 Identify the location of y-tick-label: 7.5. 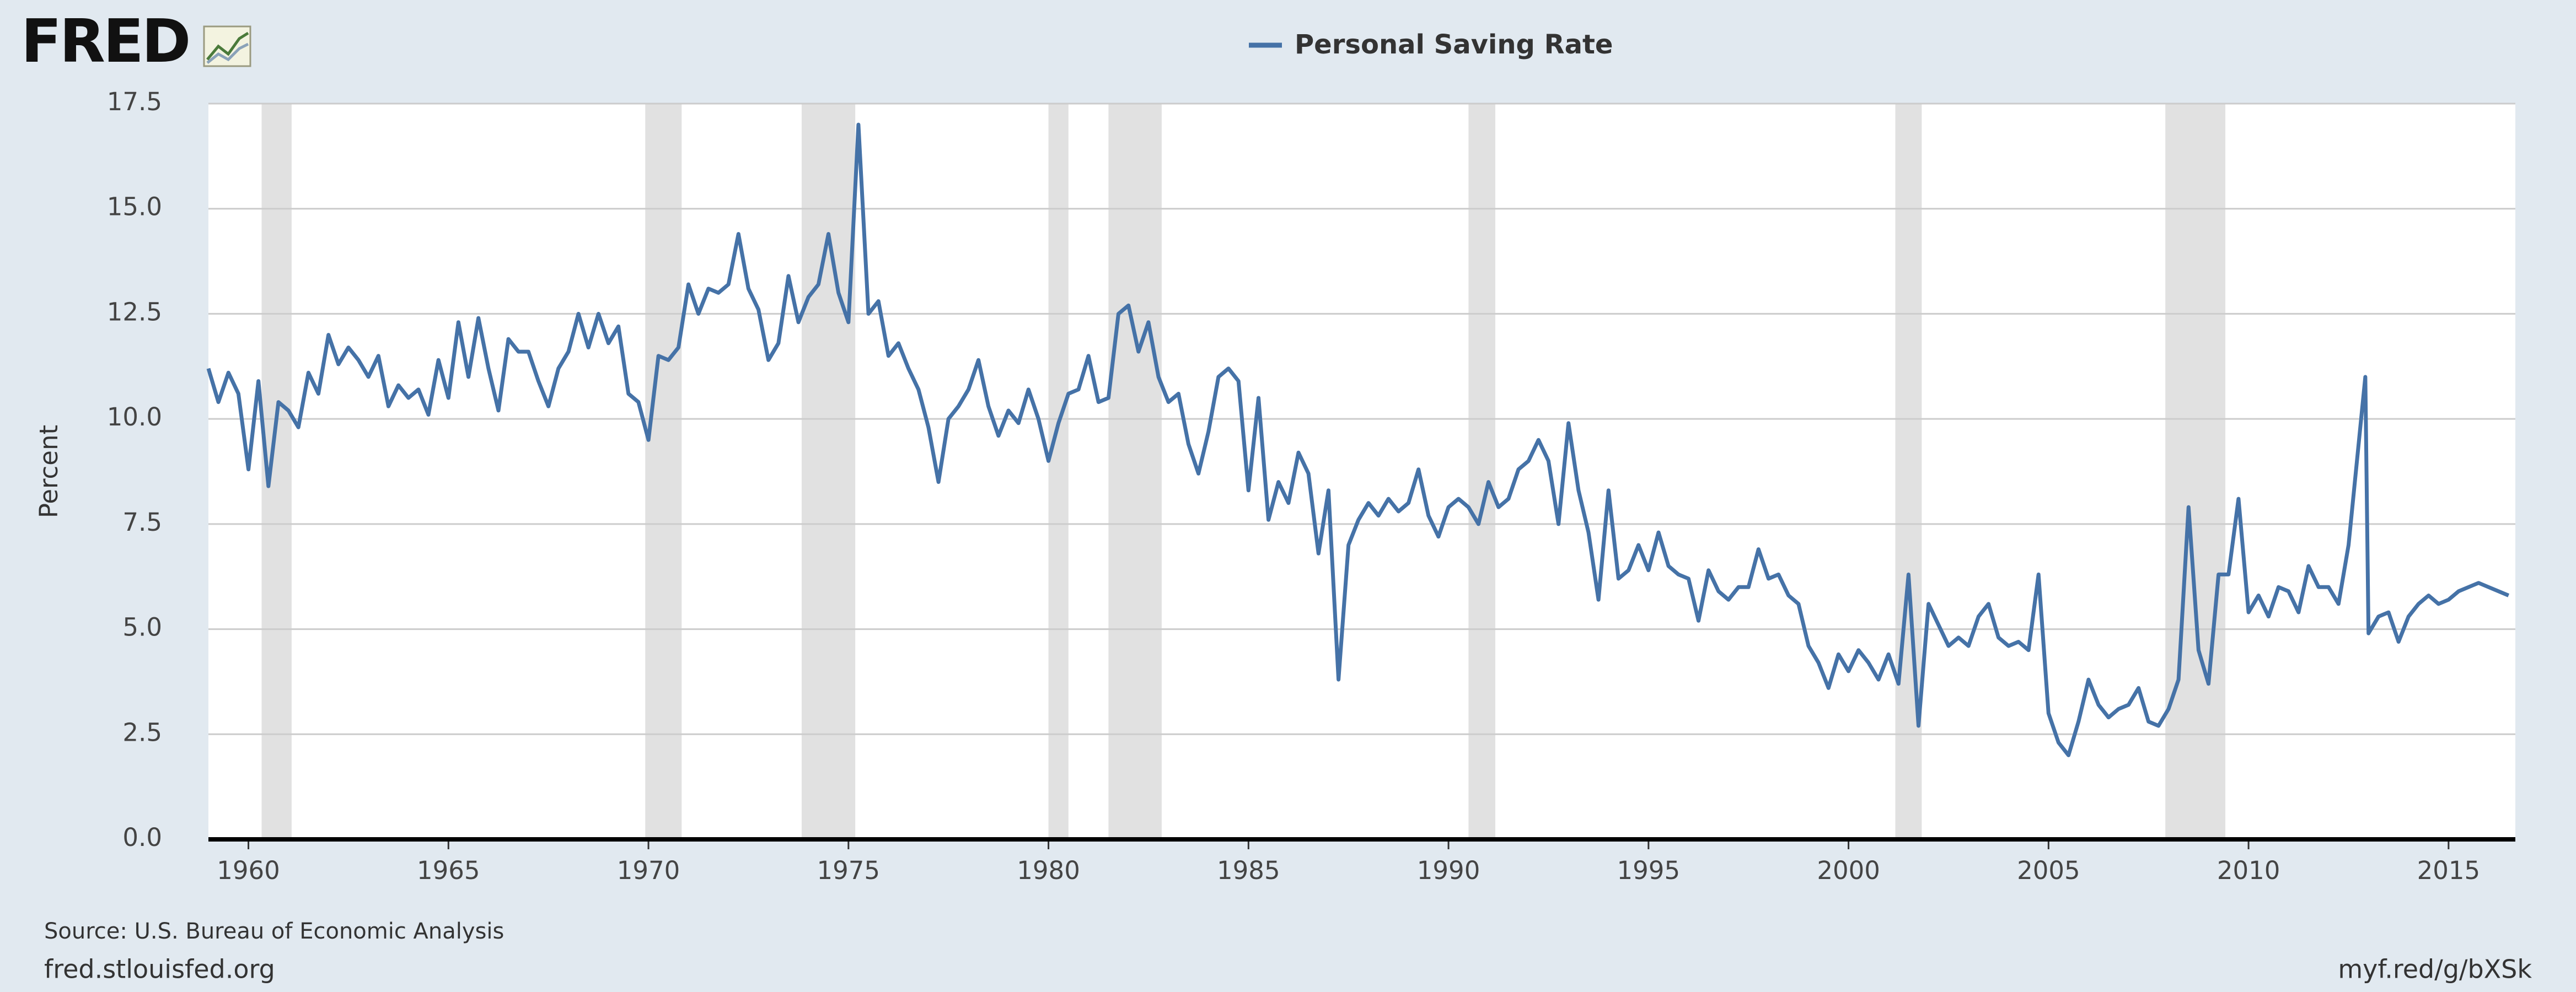
(142, 522).